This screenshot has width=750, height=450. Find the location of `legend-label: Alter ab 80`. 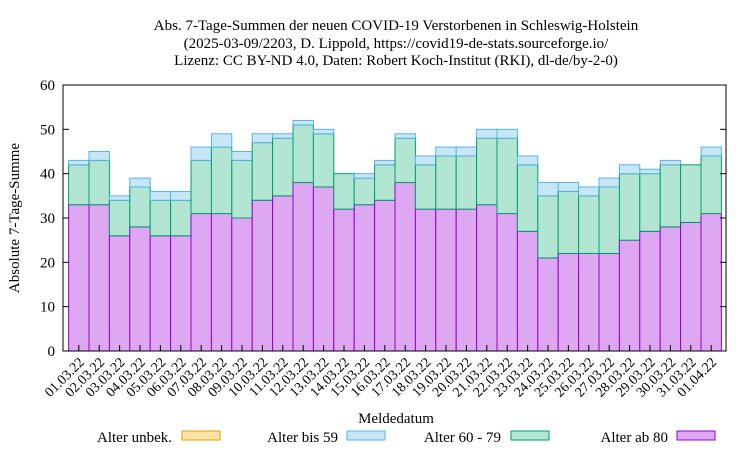

legend-label: Alter ab 80 is located at coordinates (634, 438).